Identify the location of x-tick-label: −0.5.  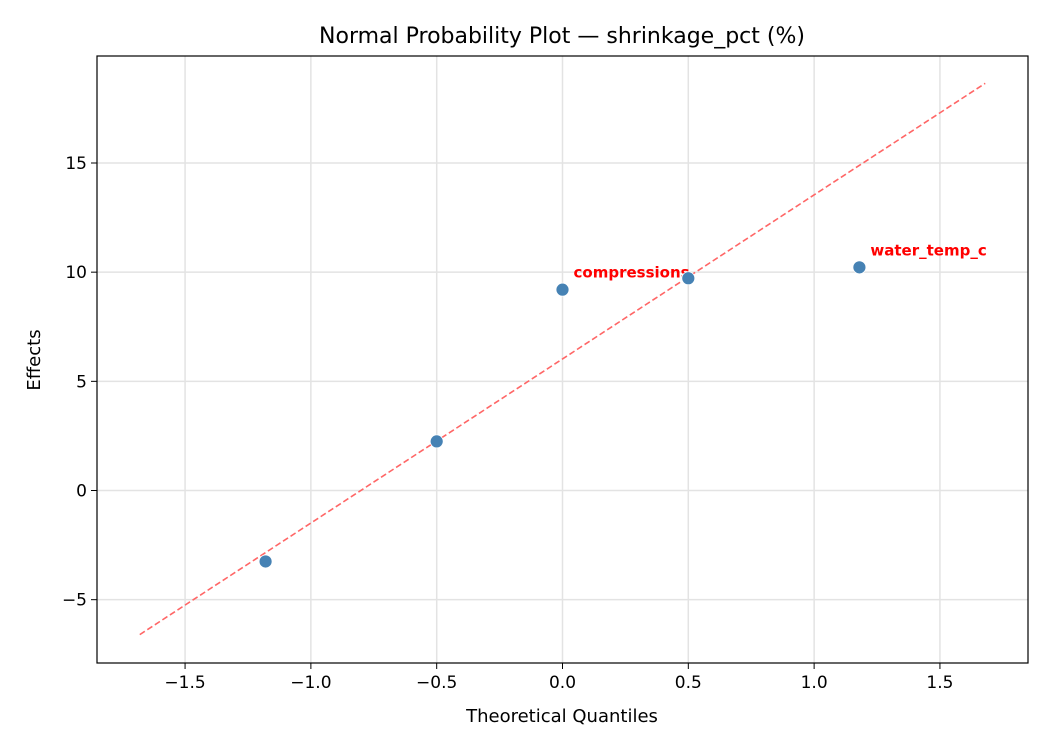
(436, 683).